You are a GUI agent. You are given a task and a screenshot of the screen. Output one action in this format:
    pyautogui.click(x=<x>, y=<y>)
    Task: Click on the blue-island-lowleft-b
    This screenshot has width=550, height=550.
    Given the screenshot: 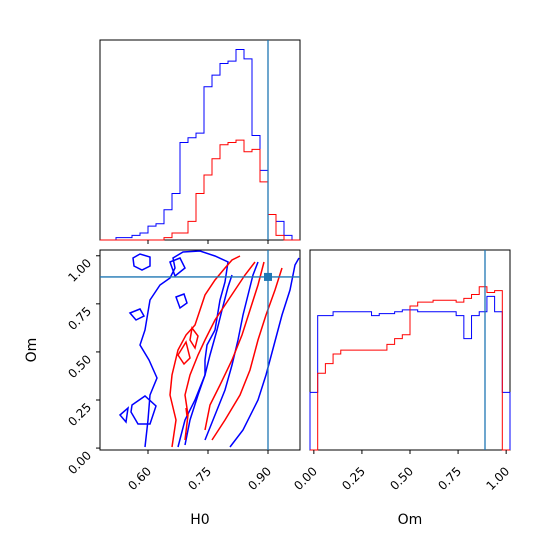 What is the action you would take?
    pyautogui.click(x=143, y=410)
    